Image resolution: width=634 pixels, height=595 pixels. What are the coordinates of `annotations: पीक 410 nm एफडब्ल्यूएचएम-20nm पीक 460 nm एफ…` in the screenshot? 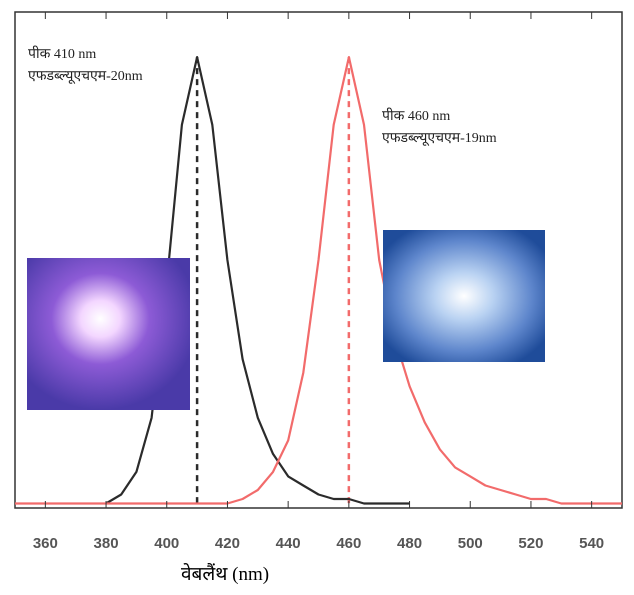 It's located at (262, 95).